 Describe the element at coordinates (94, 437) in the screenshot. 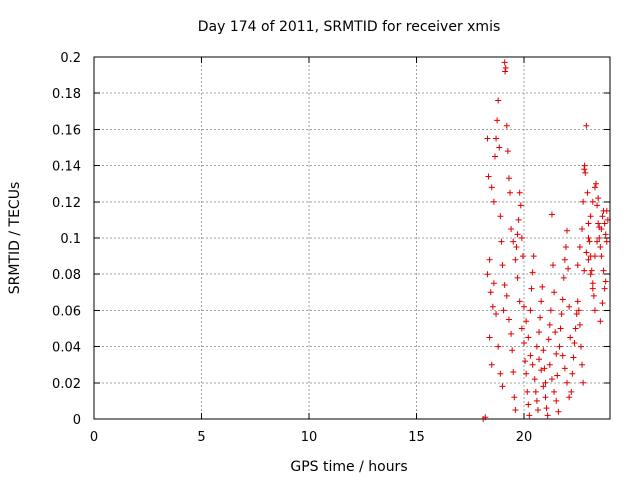

I see `x-tick-label: 0` at that location.